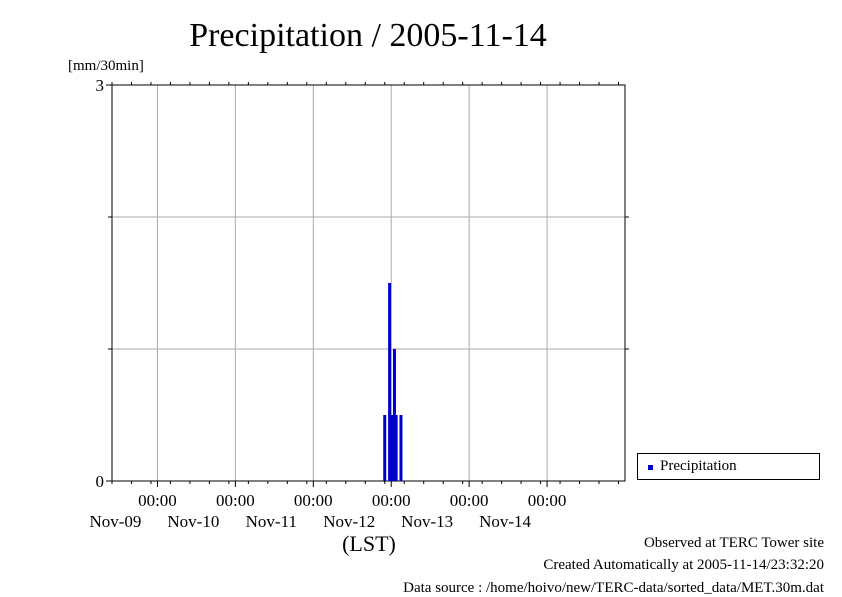 Image resolution: width=842 pixels, height=597 pixels. Describe the element at coordinates (368, 35) in the screenshot. I see `chart-title: Precipitation / 2005-11-14` at that location.